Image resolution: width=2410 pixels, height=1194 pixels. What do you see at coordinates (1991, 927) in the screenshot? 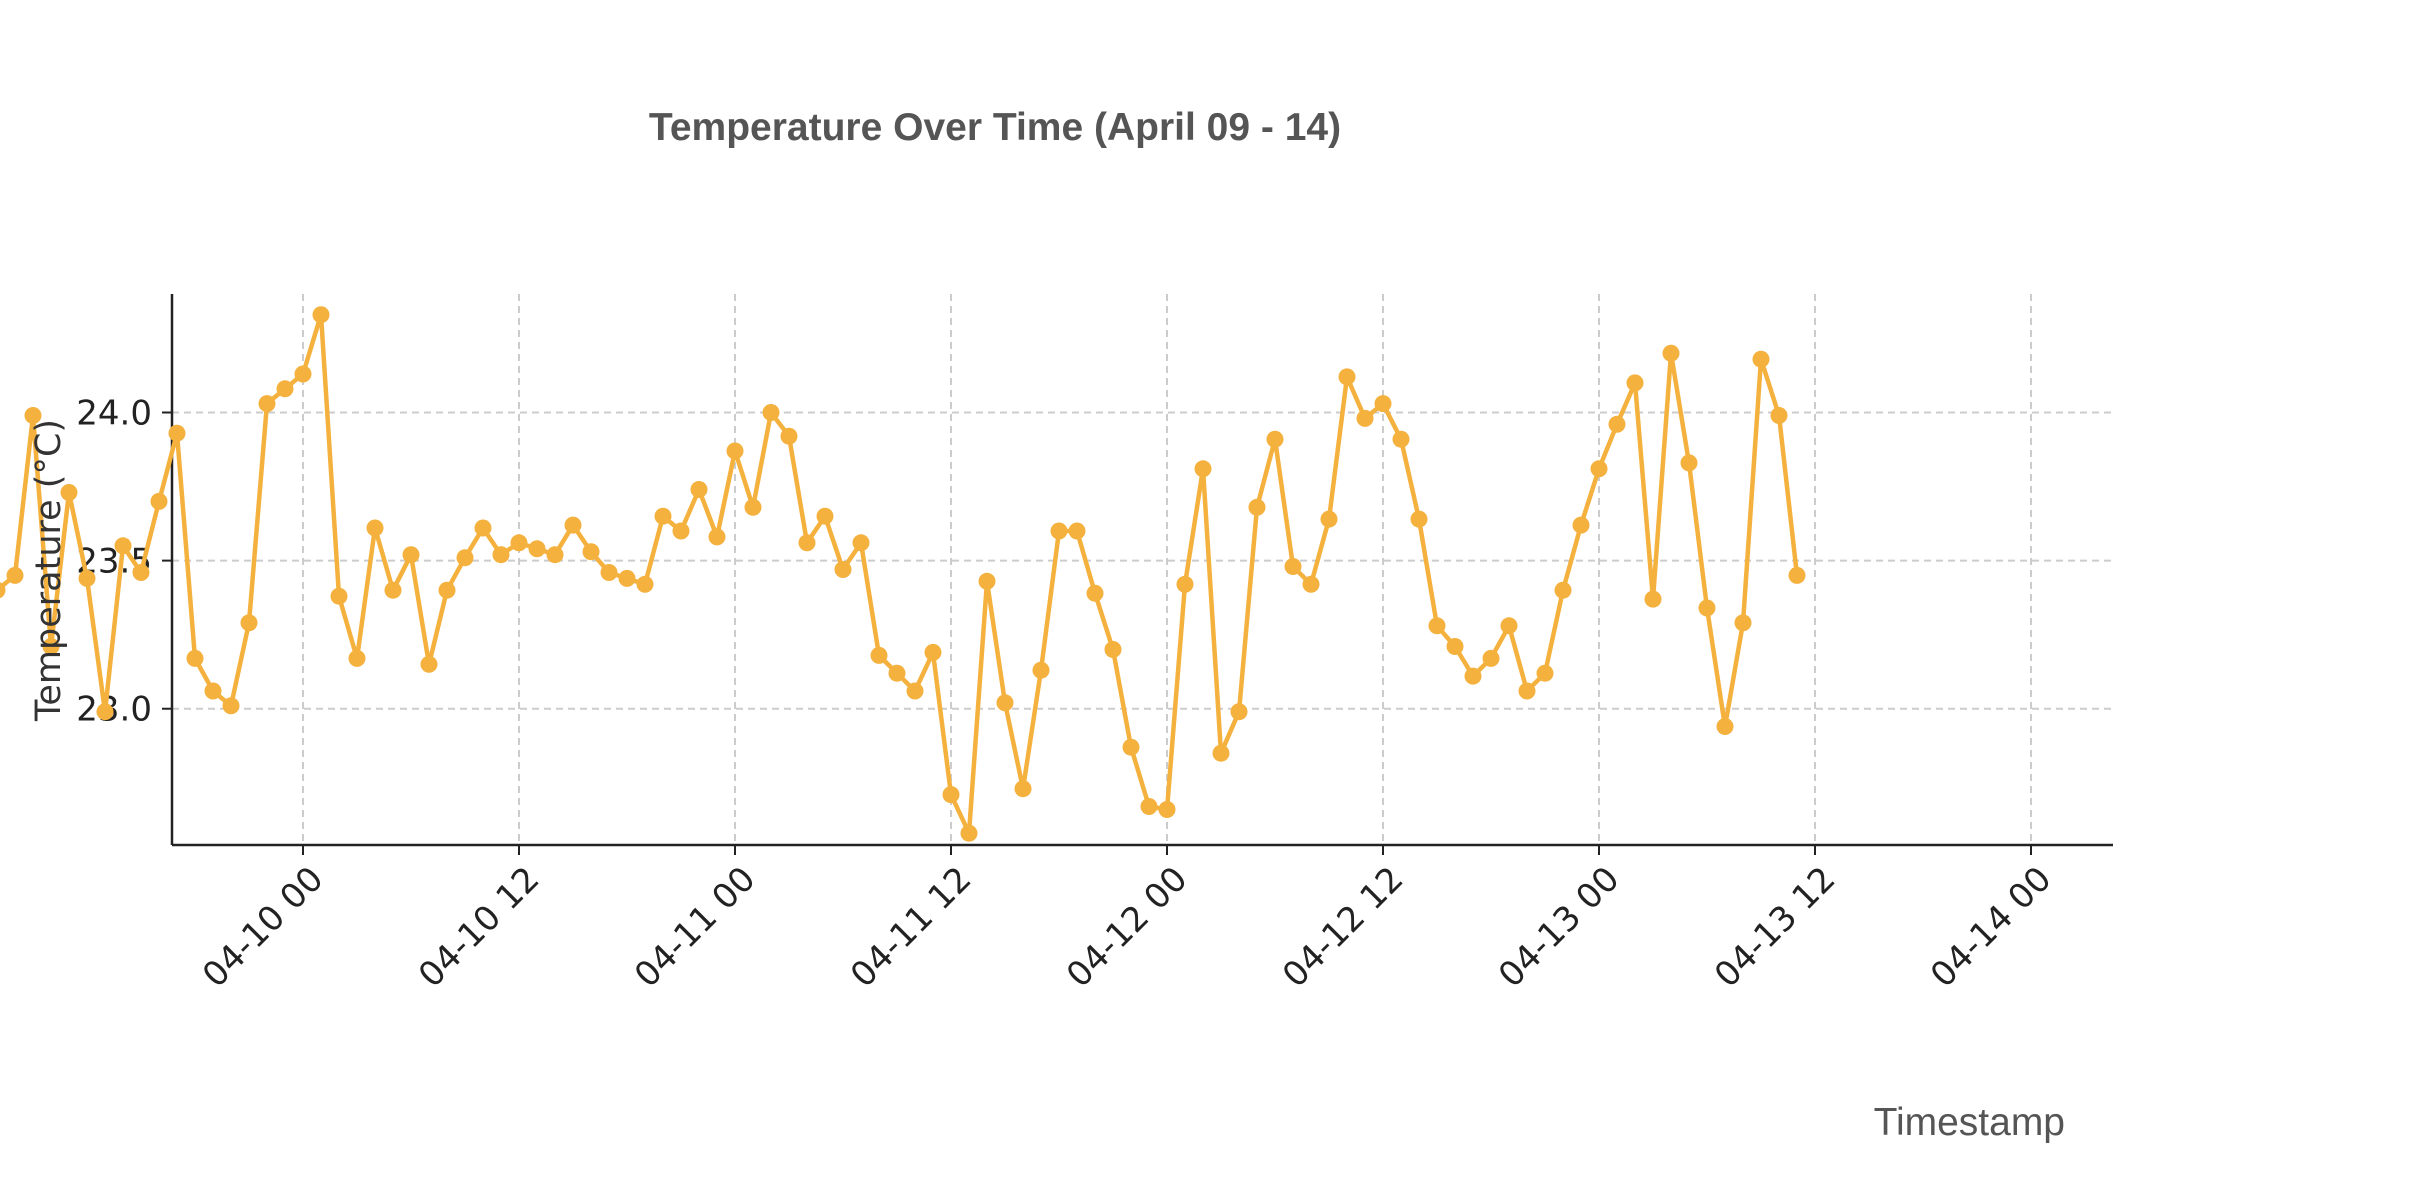
I see `x-tick-label: 04-14 00` at bounding box center [1991, 927].